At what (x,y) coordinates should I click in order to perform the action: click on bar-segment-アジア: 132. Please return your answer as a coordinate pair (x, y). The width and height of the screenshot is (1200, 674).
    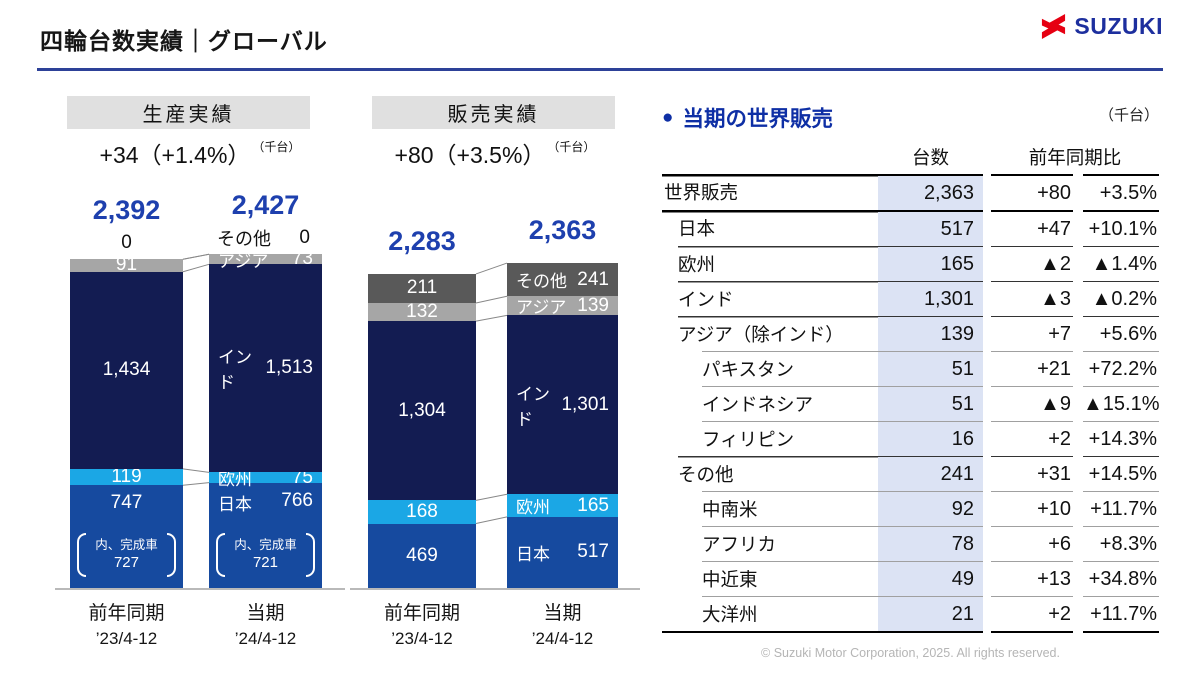
    Looking at the image, I should click on (422, 312).